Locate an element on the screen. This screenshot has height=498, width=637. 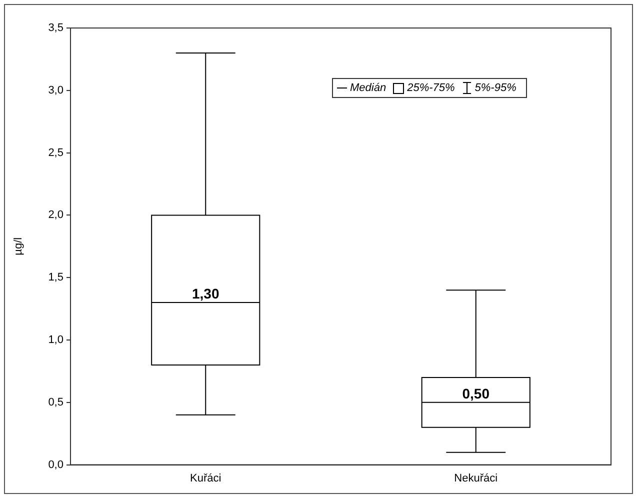
y-tick-label: 0,0 is located at coordinates (56, 464).